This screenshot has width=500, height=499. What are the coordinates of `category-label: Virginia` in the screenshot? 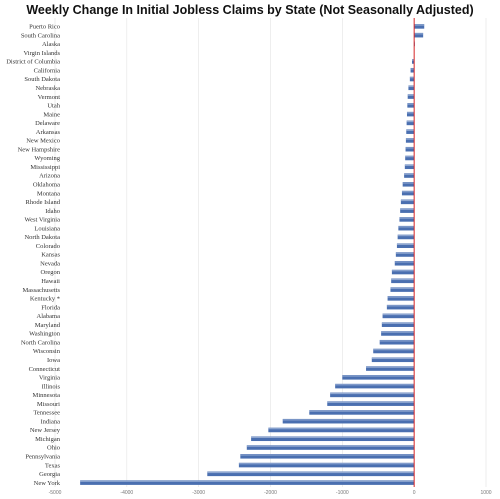 It's located at (49, 378).